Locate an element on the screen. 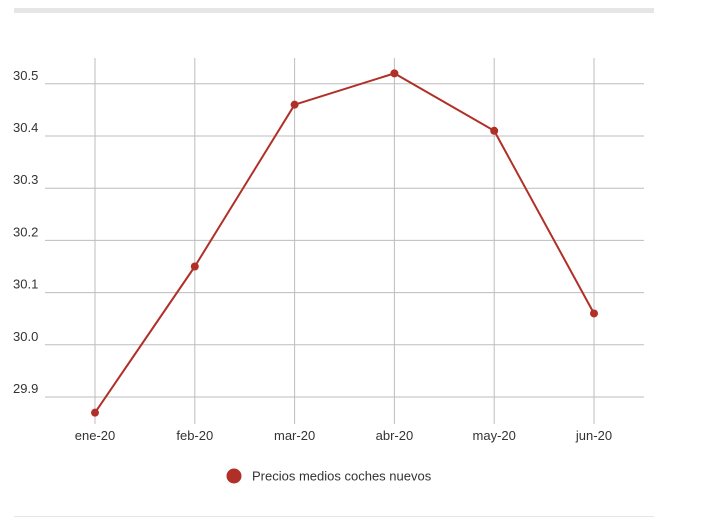  y-axis-tick-labels: 29.9 30.0 30.1 30.2 30.3 30.4 30.5 is located at coordinates (25, 232).